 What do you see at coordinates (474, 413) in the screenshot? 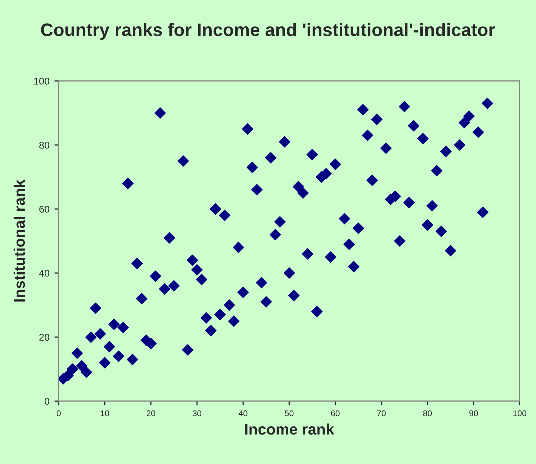
I see `x-tick-label: 90` at bounding box center [474, 413].